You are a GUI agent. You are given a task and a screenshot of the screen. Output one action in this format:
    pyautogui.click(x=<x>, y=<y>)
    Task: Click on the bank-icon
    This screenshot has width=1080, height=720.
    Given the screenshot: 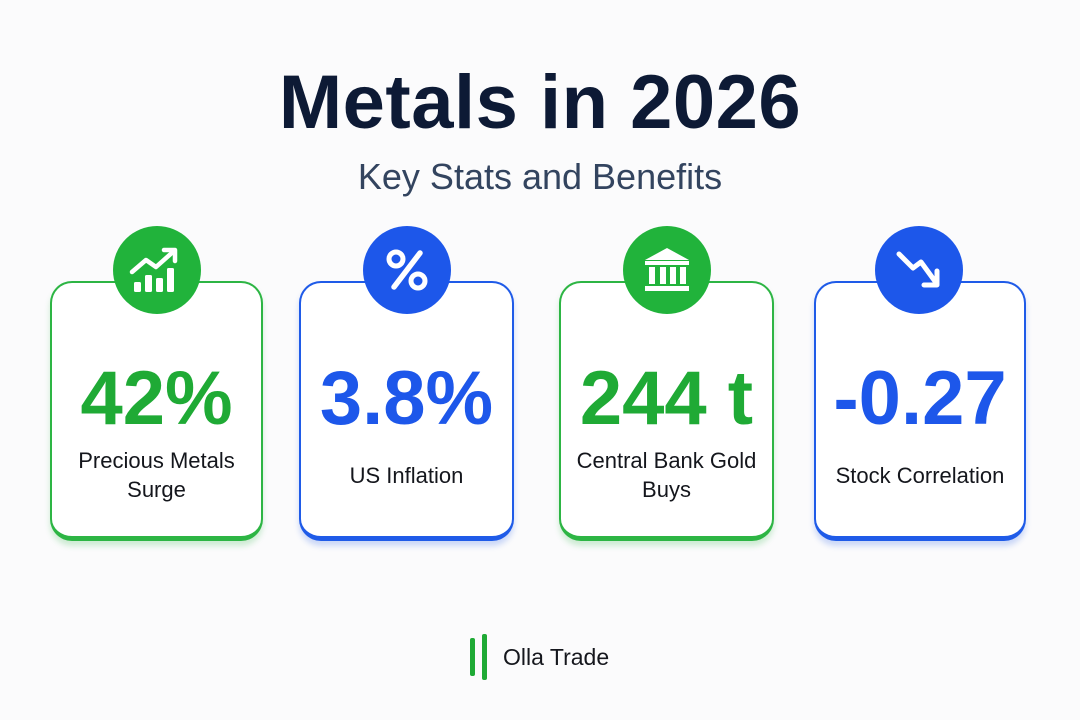 What is the action you would take?
    pyautogui.click(x=667, y=269)
    